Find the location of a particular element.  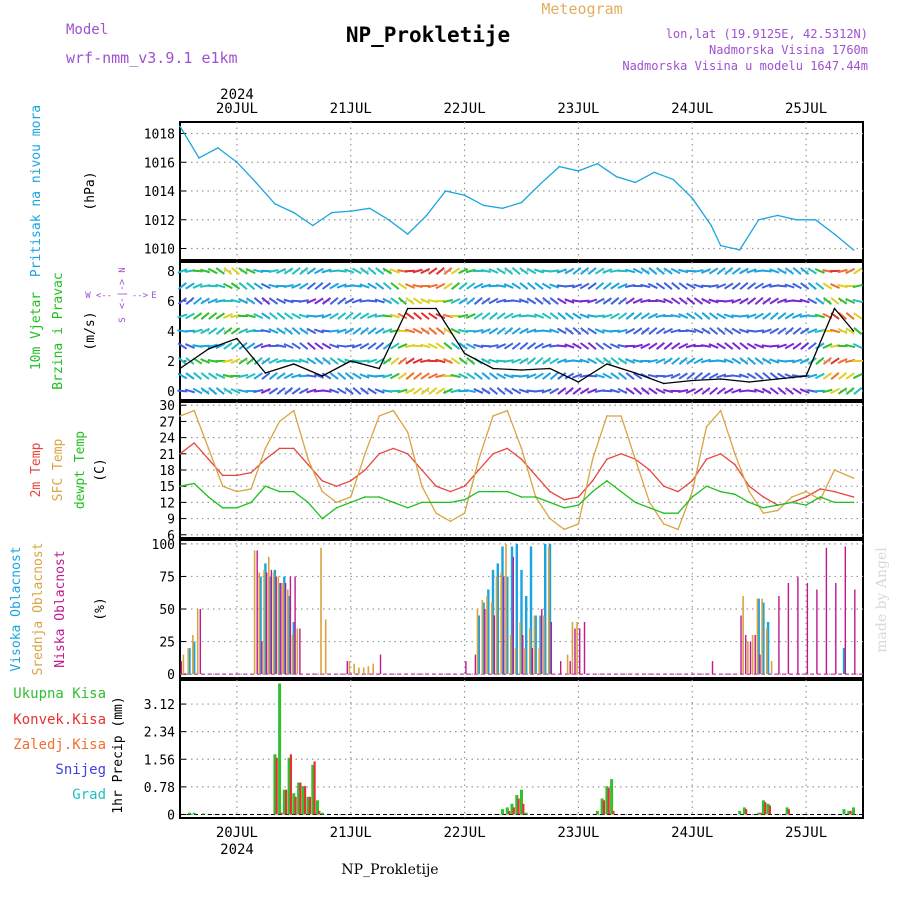

elevation-label: Nadmorska Visina 1760m is located at coordinates (788, 50).